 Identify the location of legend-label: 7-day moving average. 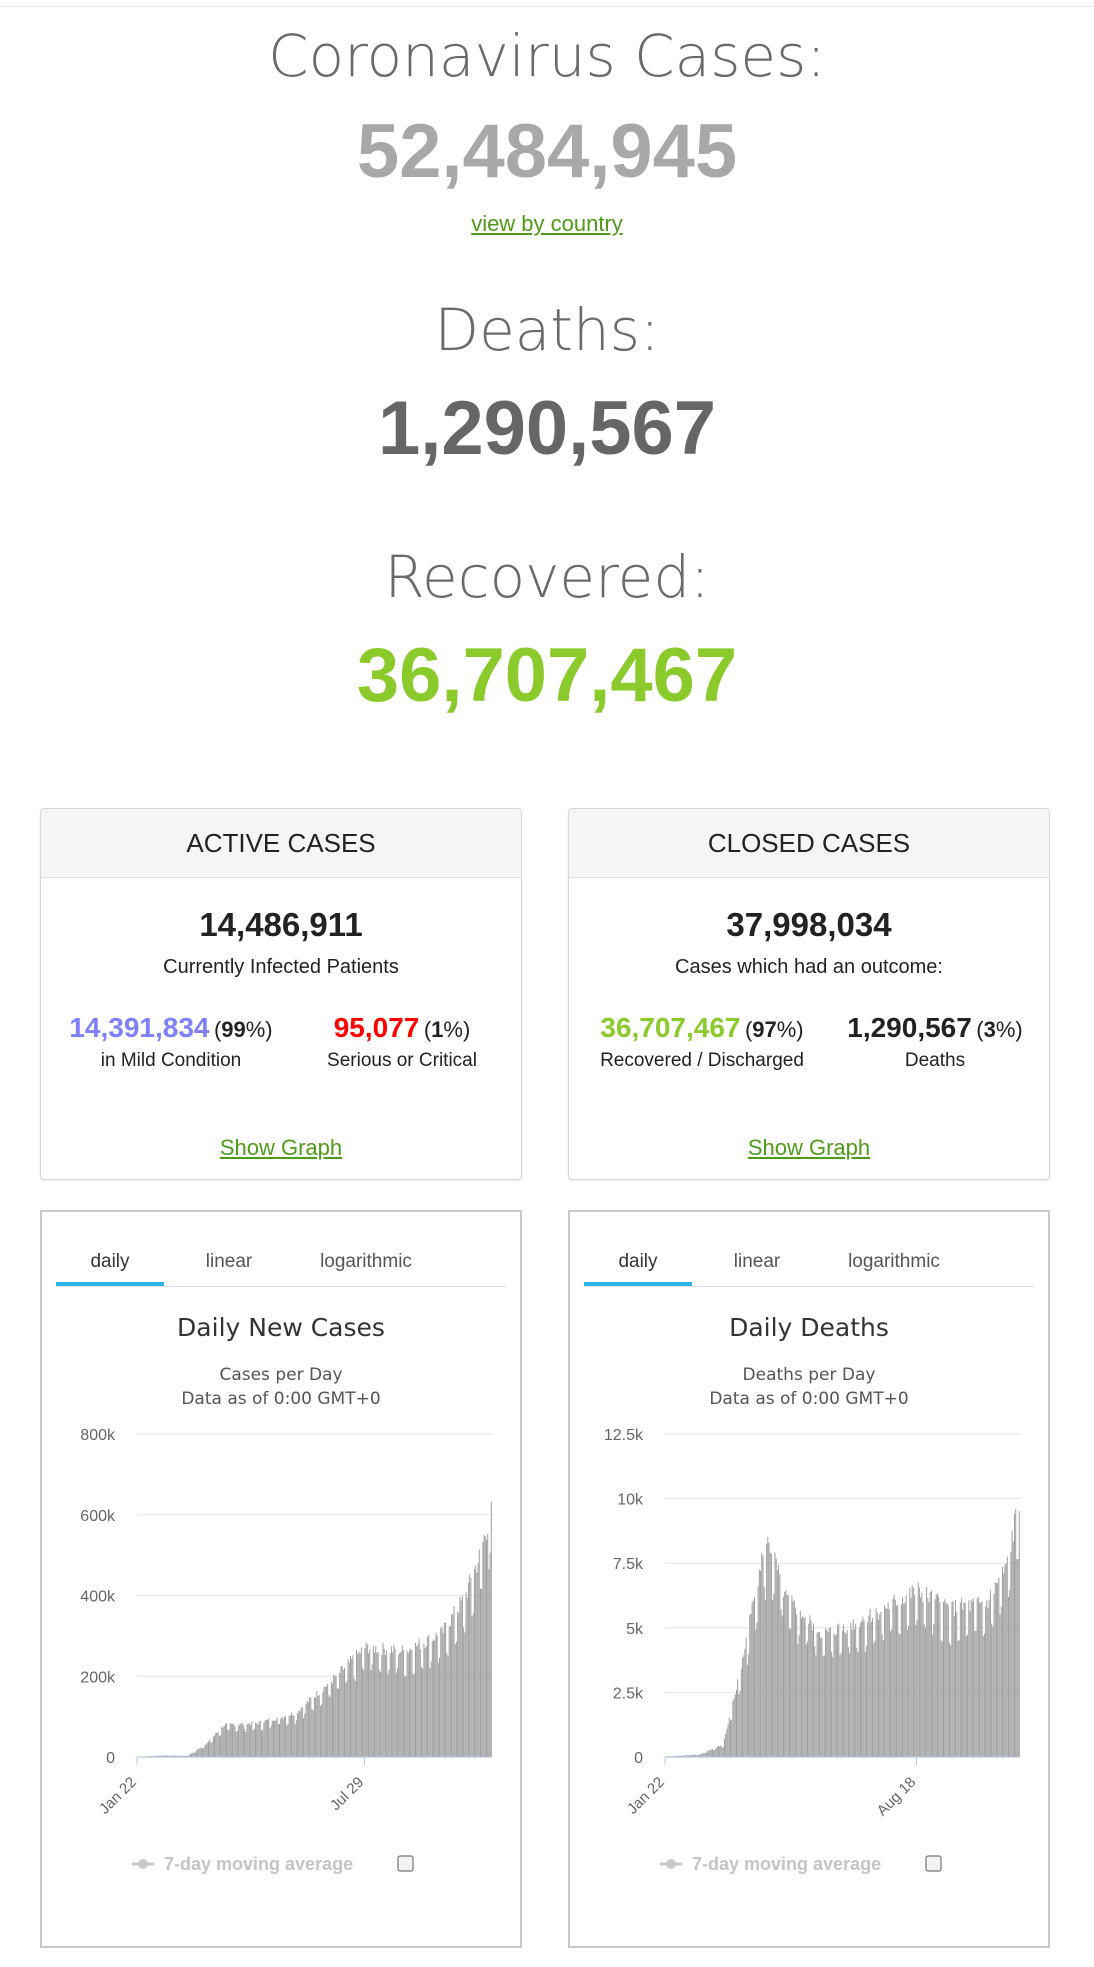
(258, 1864).